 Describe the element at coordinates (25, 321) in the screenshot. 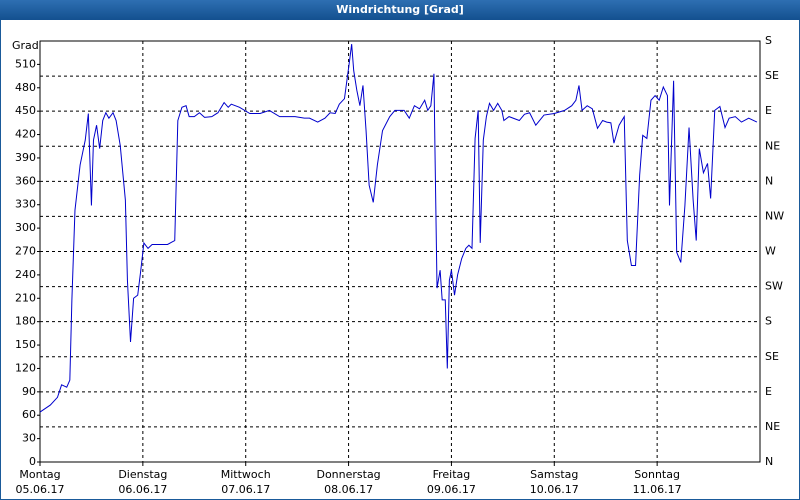

I see `y-tick-label: 180` at that location.